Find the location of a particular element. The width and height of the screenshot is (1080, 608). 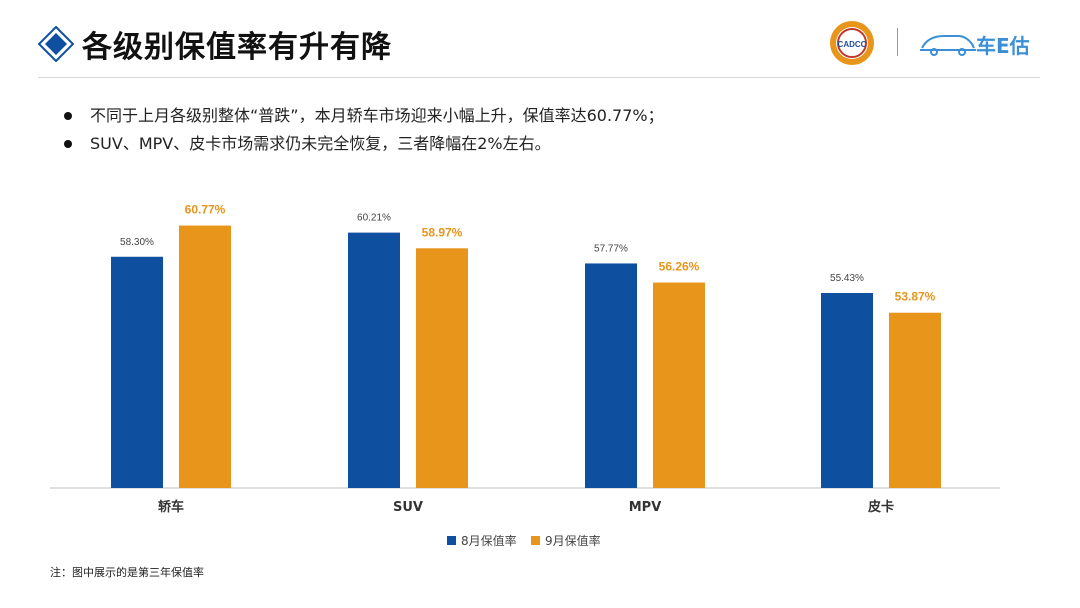

page-title: 各级别保值率有升有降 is located at coordinates (237, 47).